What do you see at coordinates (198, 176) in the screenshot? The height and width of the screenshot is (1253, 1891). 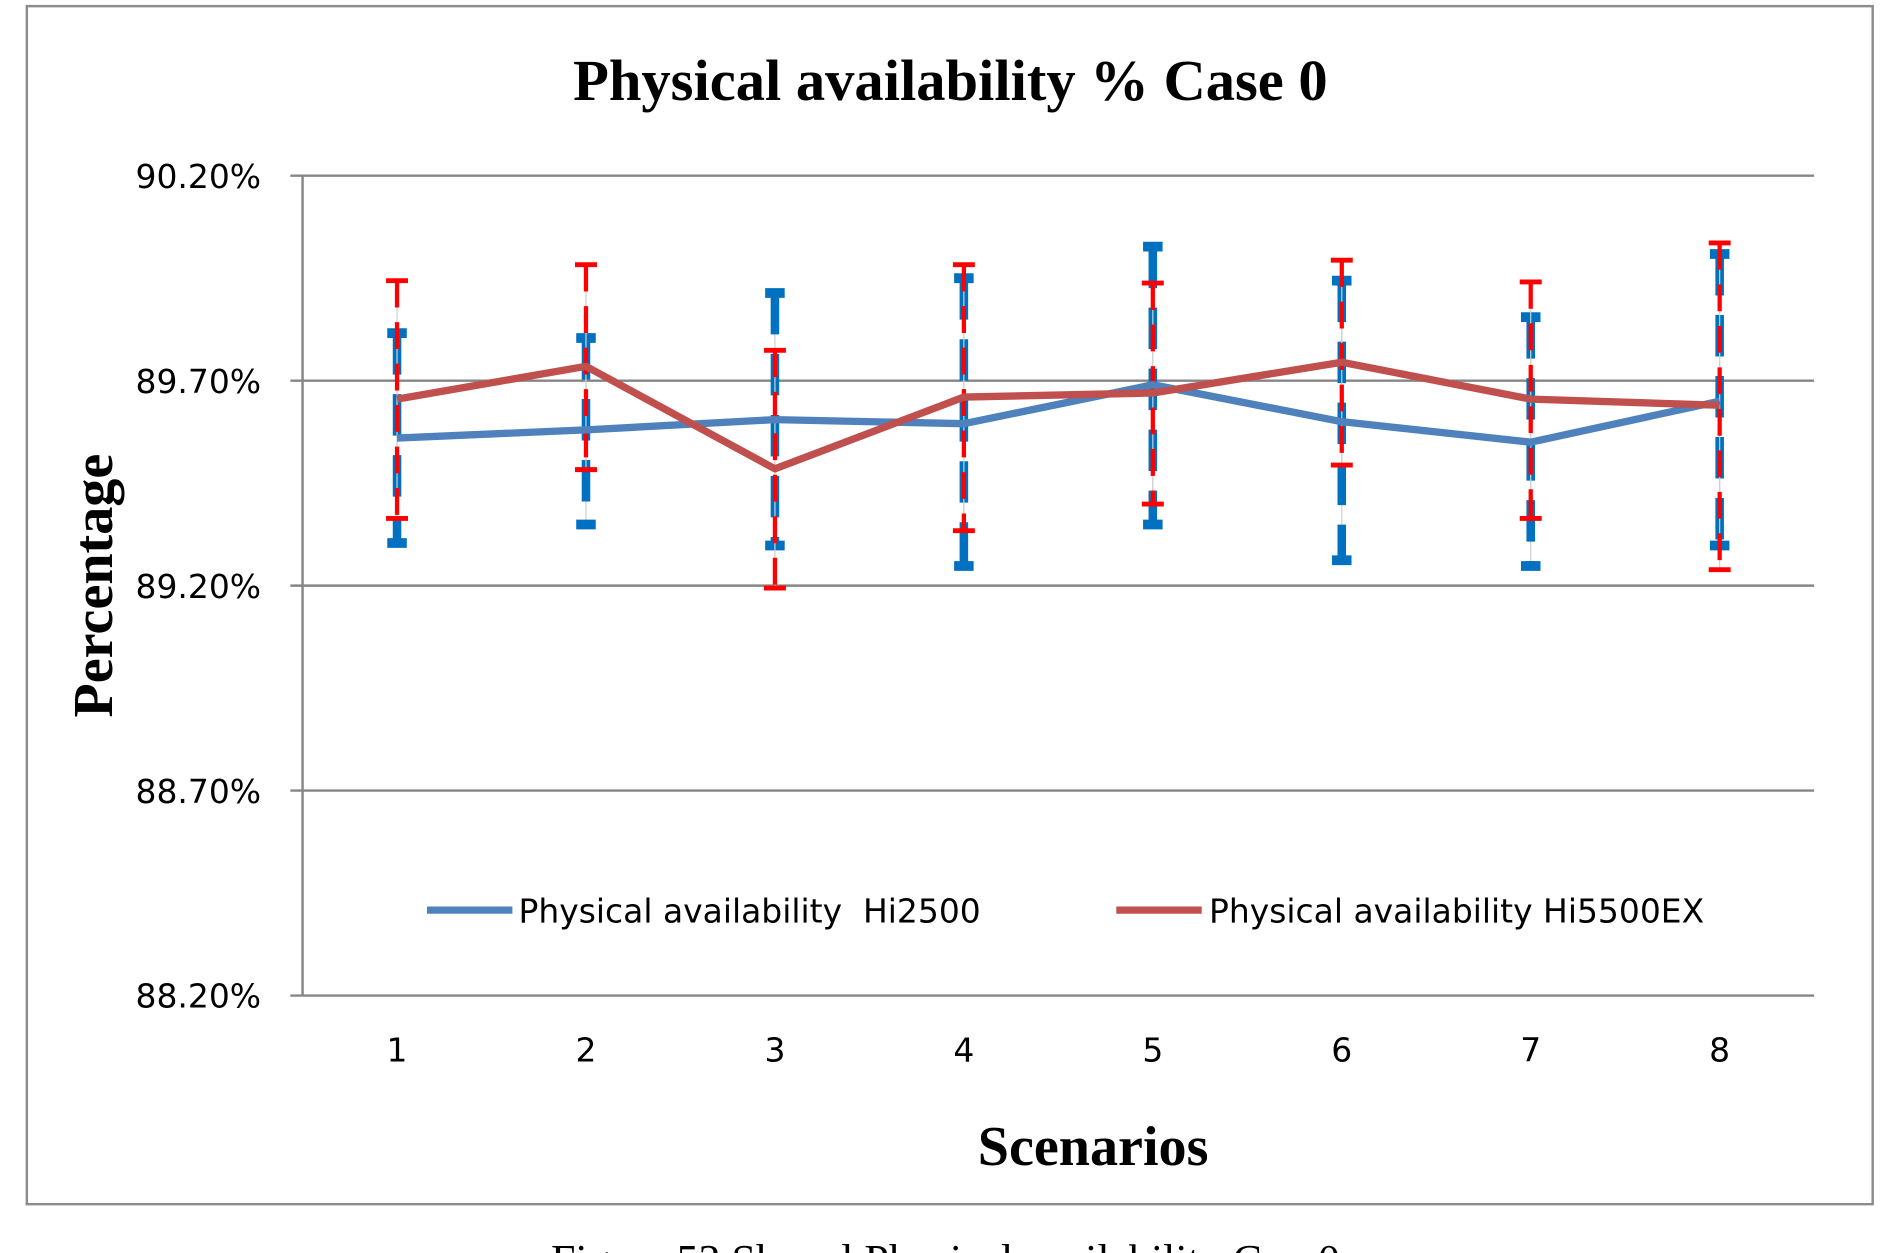 I see `y-tick-label: 90.20%` at bounding box center [198, 176].